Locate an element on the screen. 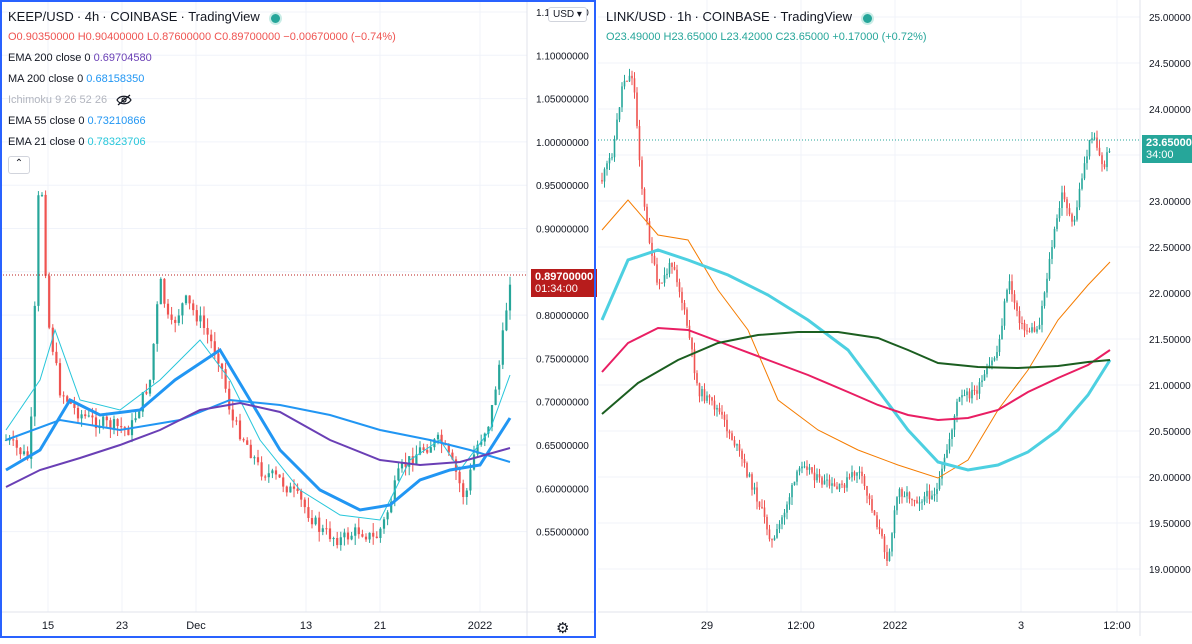 Image resolution: width=1192 pixels, height=644 pixels. indicator-ema55: EMA 55 close 0 0.73210866 is located at coordinates (202, 121).